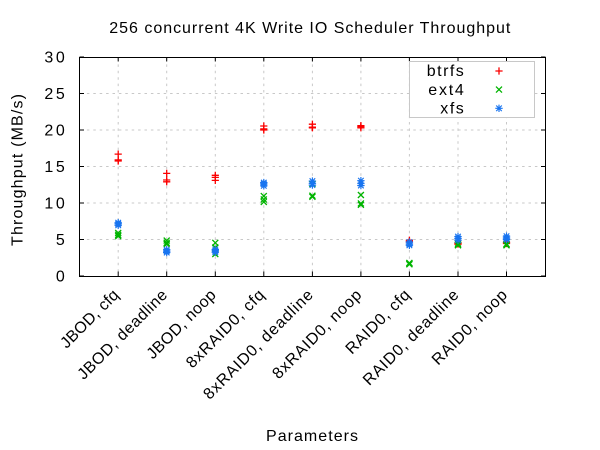 Image resolution: width=600 pixels, height=450 pixels. What do you see at coordinates (445, 71) in the screenshot?
I see `svg-text: btrfs` at bounding box center [445, 71].